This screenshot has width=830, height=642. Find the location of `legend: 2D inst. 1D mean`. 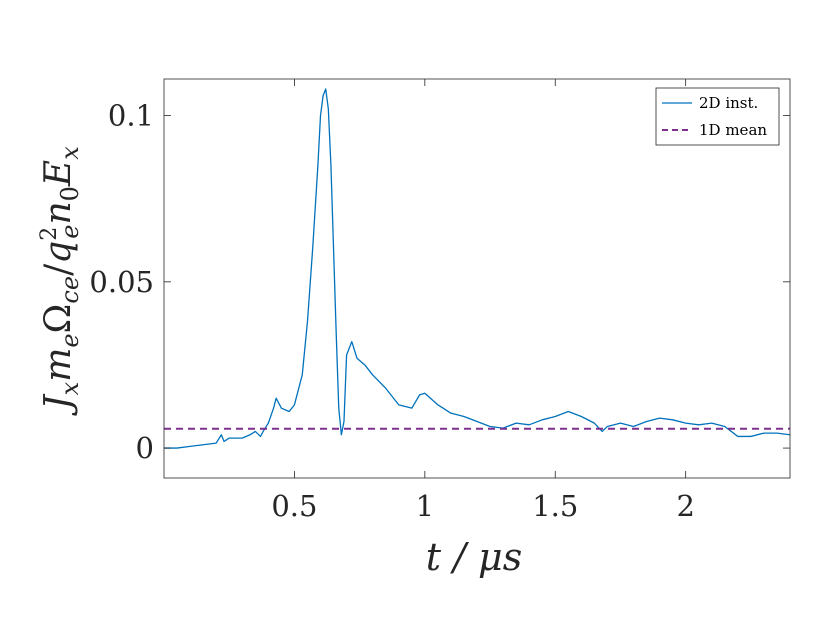

legend: 2D inst. 1D mean is located at coordinates (717, 116).